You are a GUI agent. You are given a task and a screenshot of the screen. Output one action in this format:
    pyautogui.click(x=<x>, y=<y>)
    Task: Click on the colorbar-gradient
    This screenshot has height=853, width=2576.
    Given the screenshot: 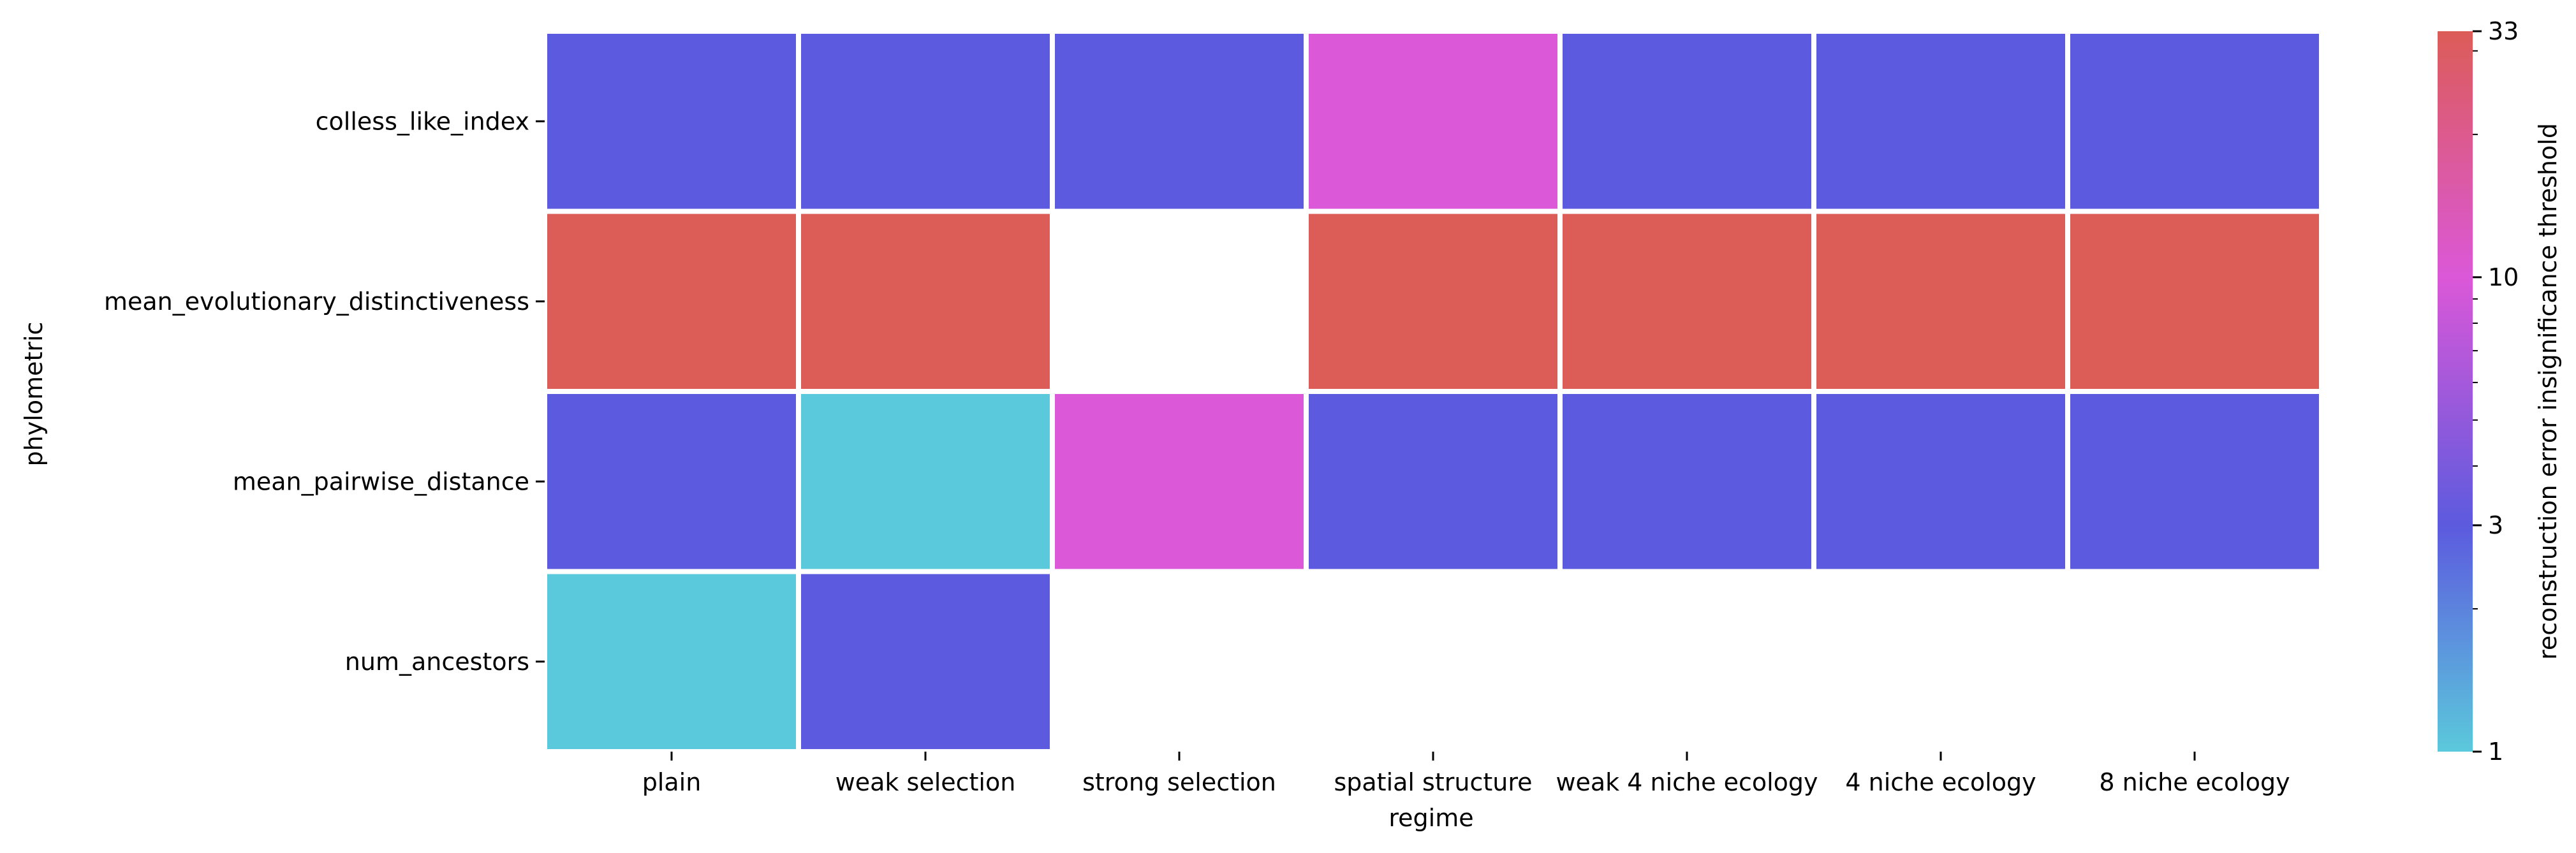 What is the action you would take?
    pyautogui.click(x=2455, y=391)
    